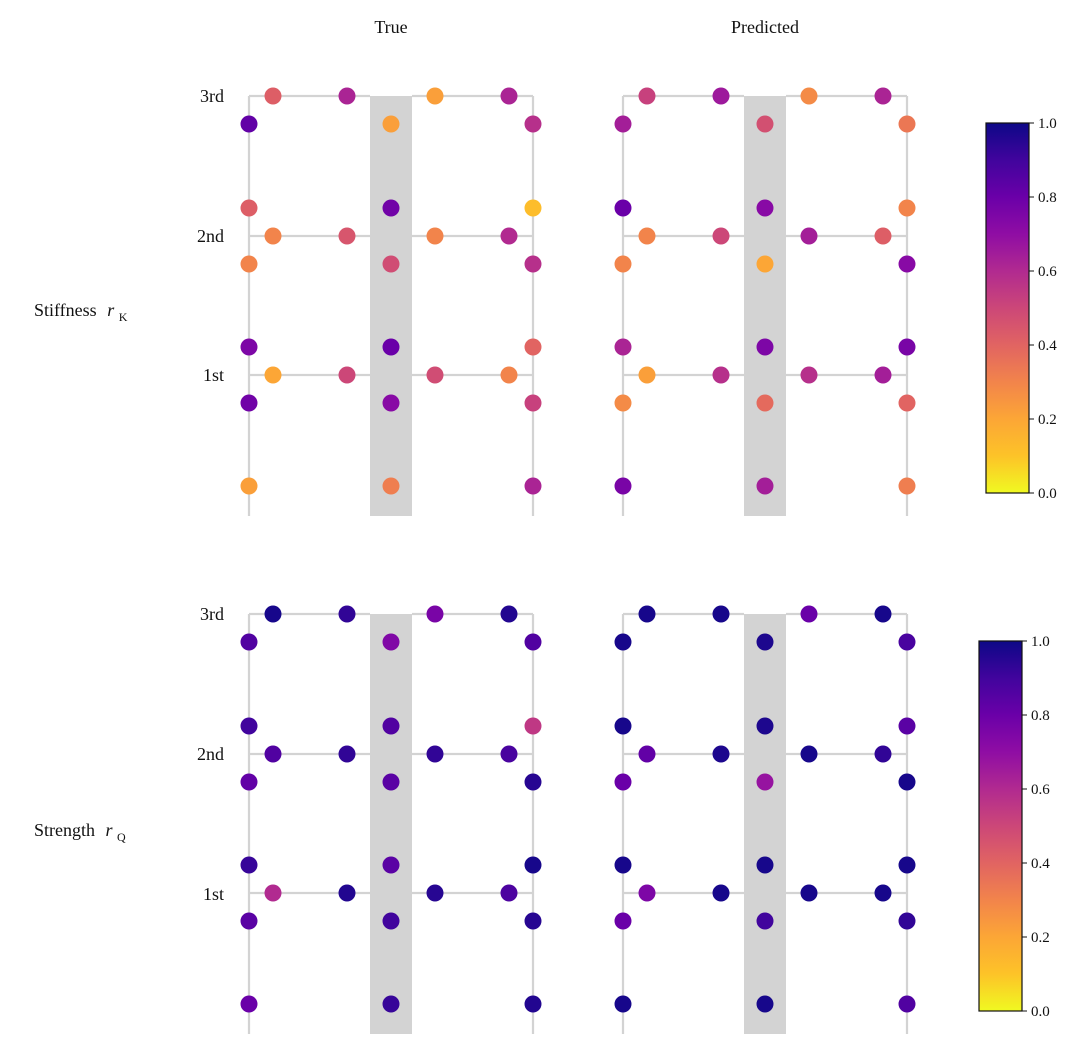 The width and height of the screenshot is (1080, 1037). I want to click on floor-label-1st-bottom: 1st, so click(213, 894).